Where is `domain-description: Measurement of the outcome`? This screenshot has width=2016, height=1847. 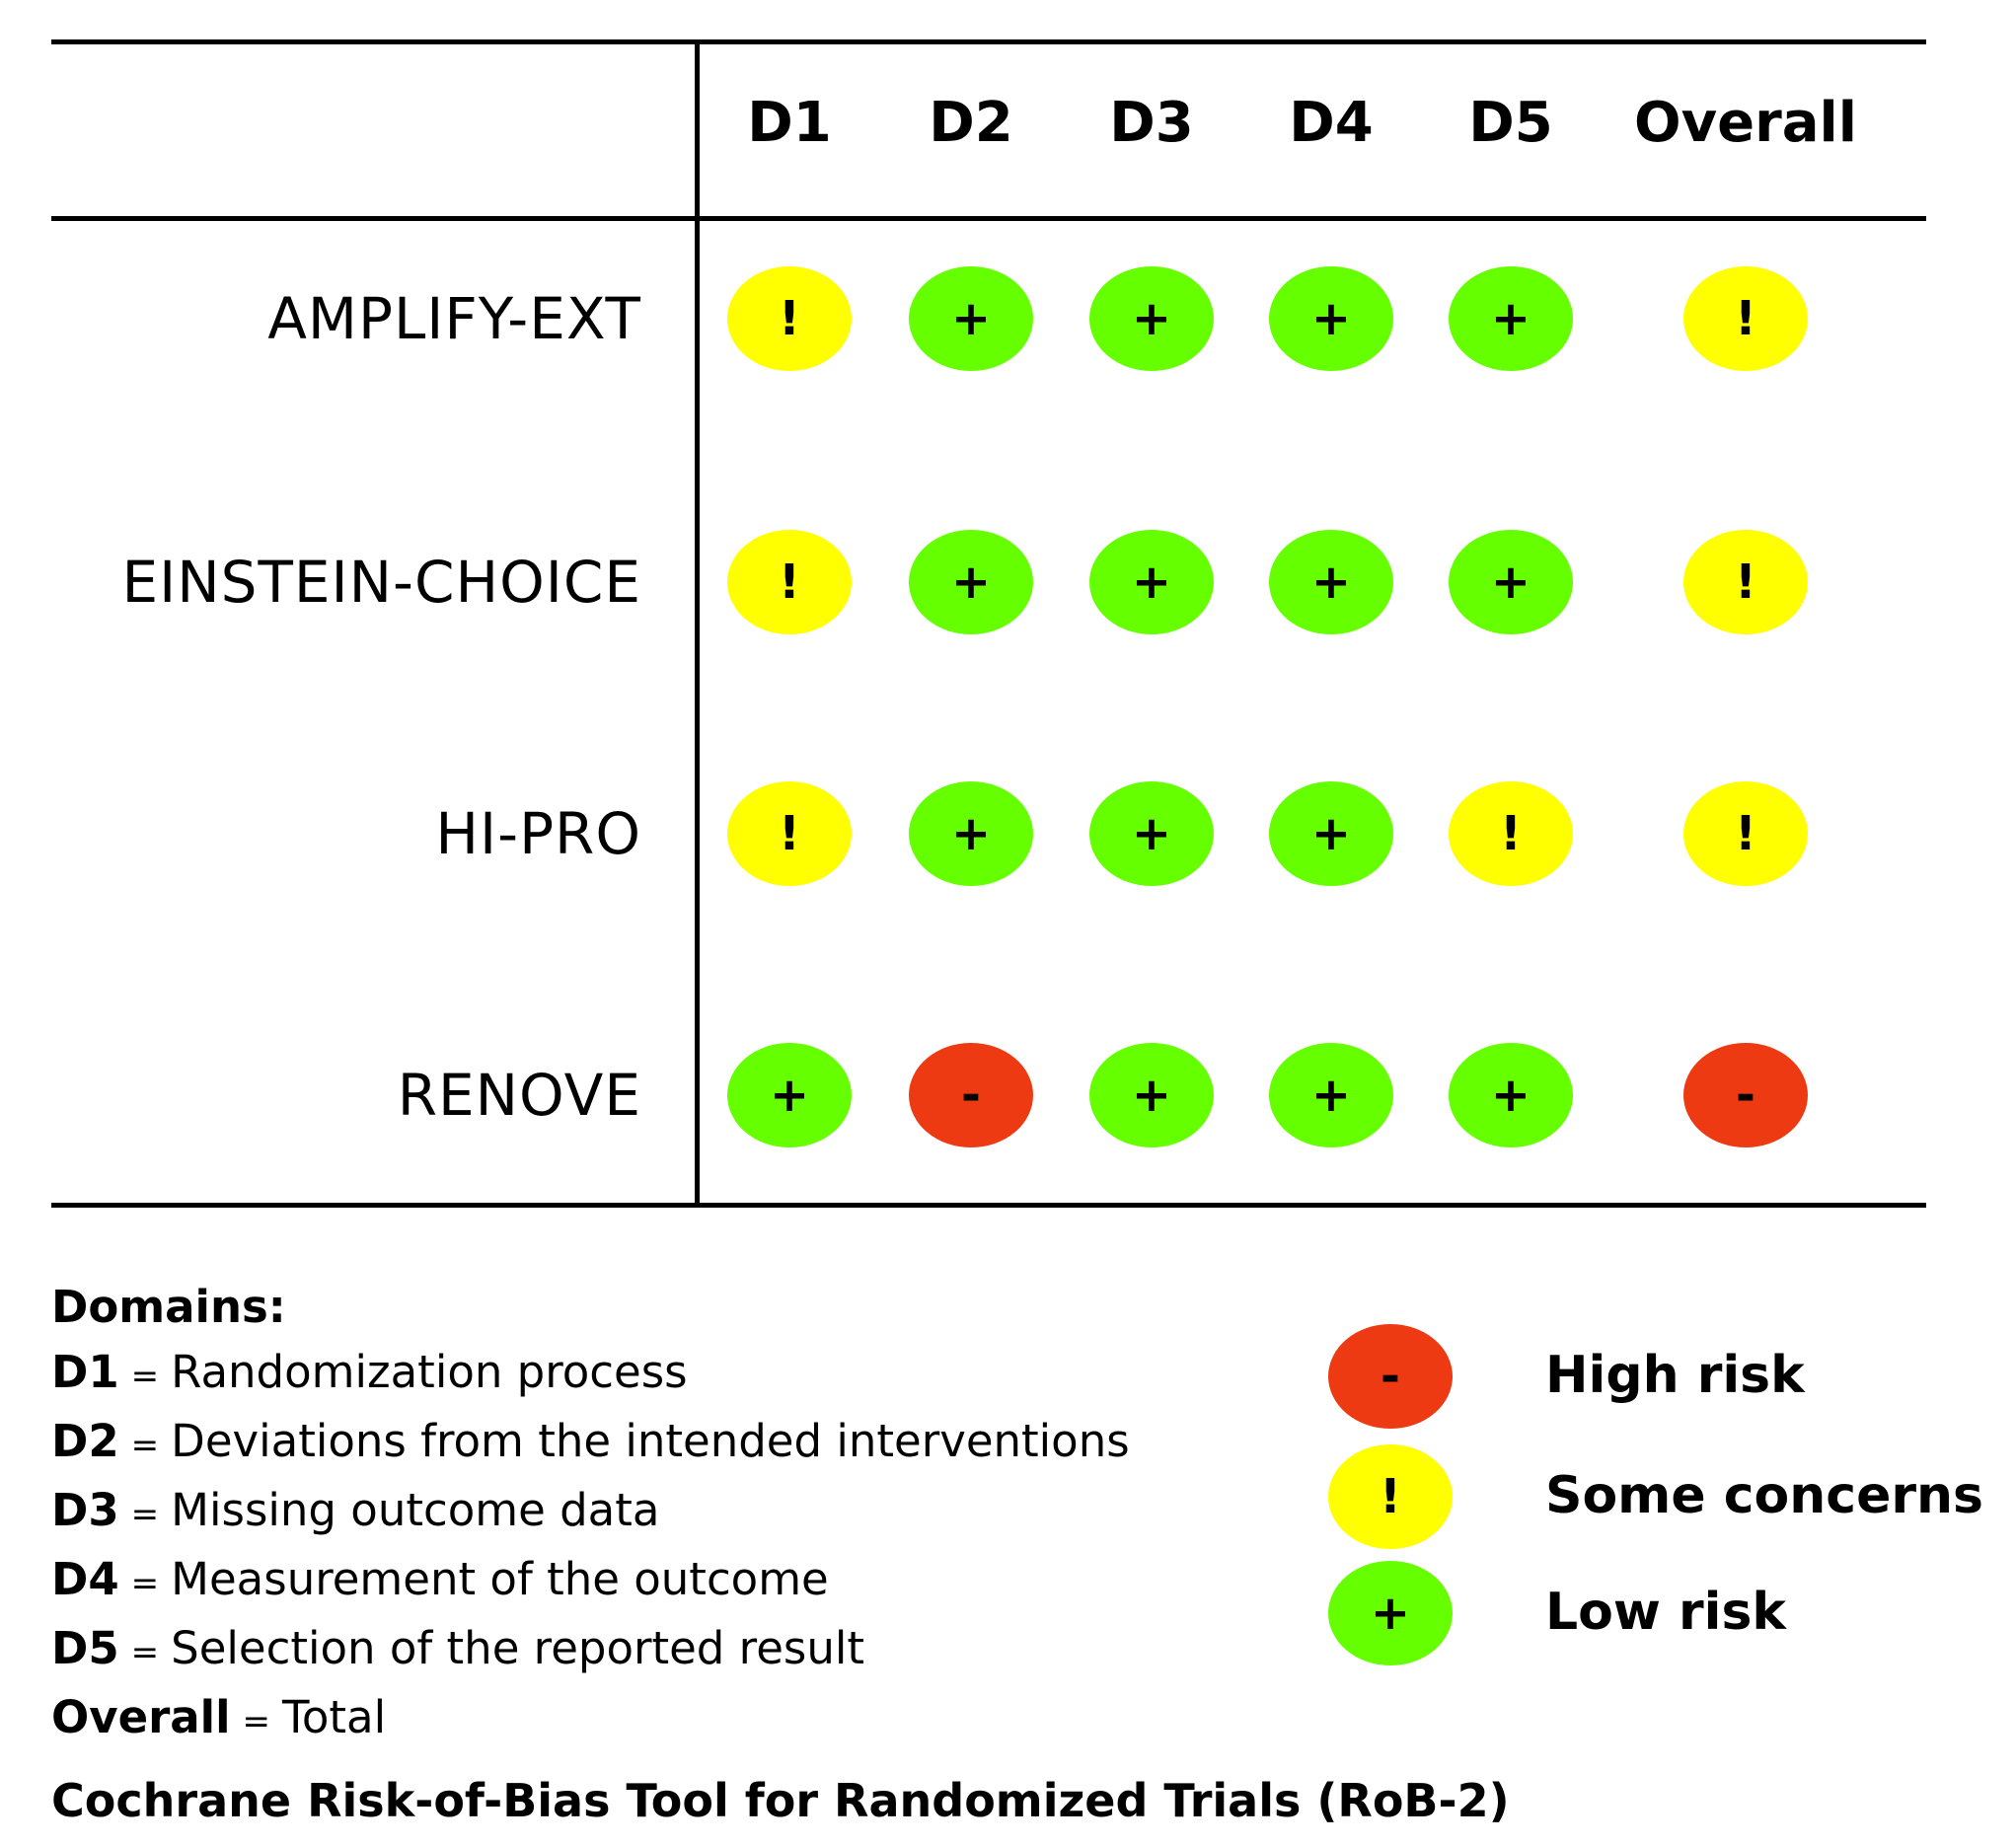
domain-description: Measurement of the outcome is located at coordinates (500, 1579).